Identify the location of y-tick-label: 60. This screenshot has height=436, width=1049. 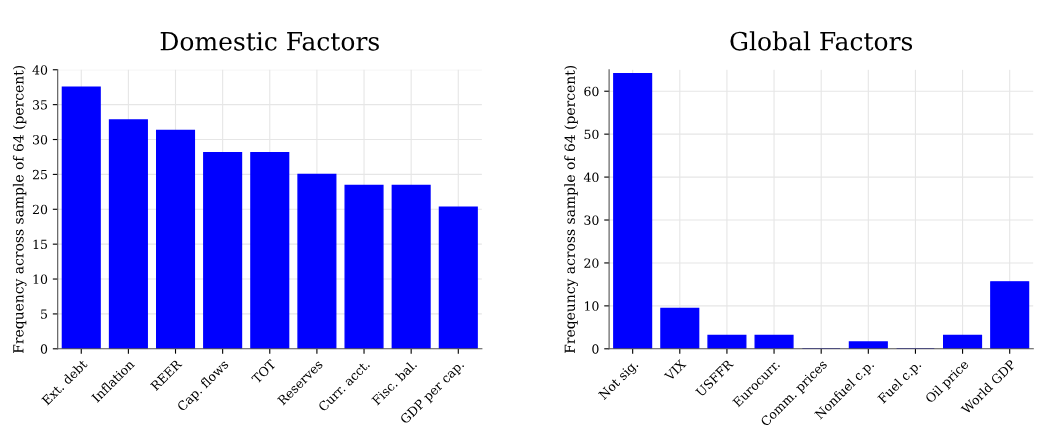
(591, 91).